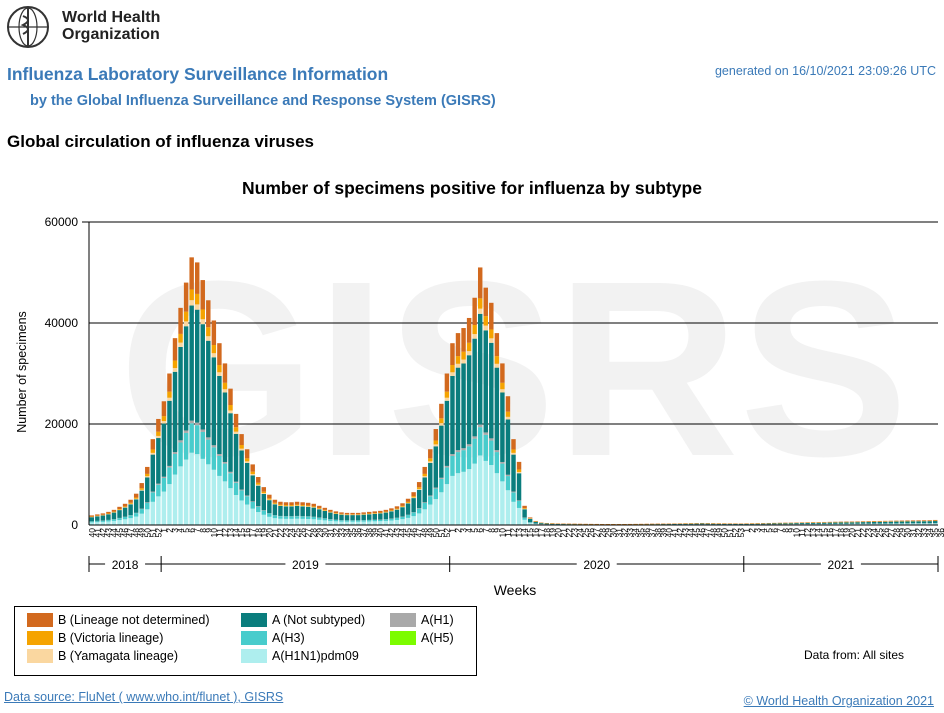 The height and width of the screenshot is (713, 944). Describe the element at coordinates (175, 530) in the screenshot. I see `x-tick-label: 3` at that location.